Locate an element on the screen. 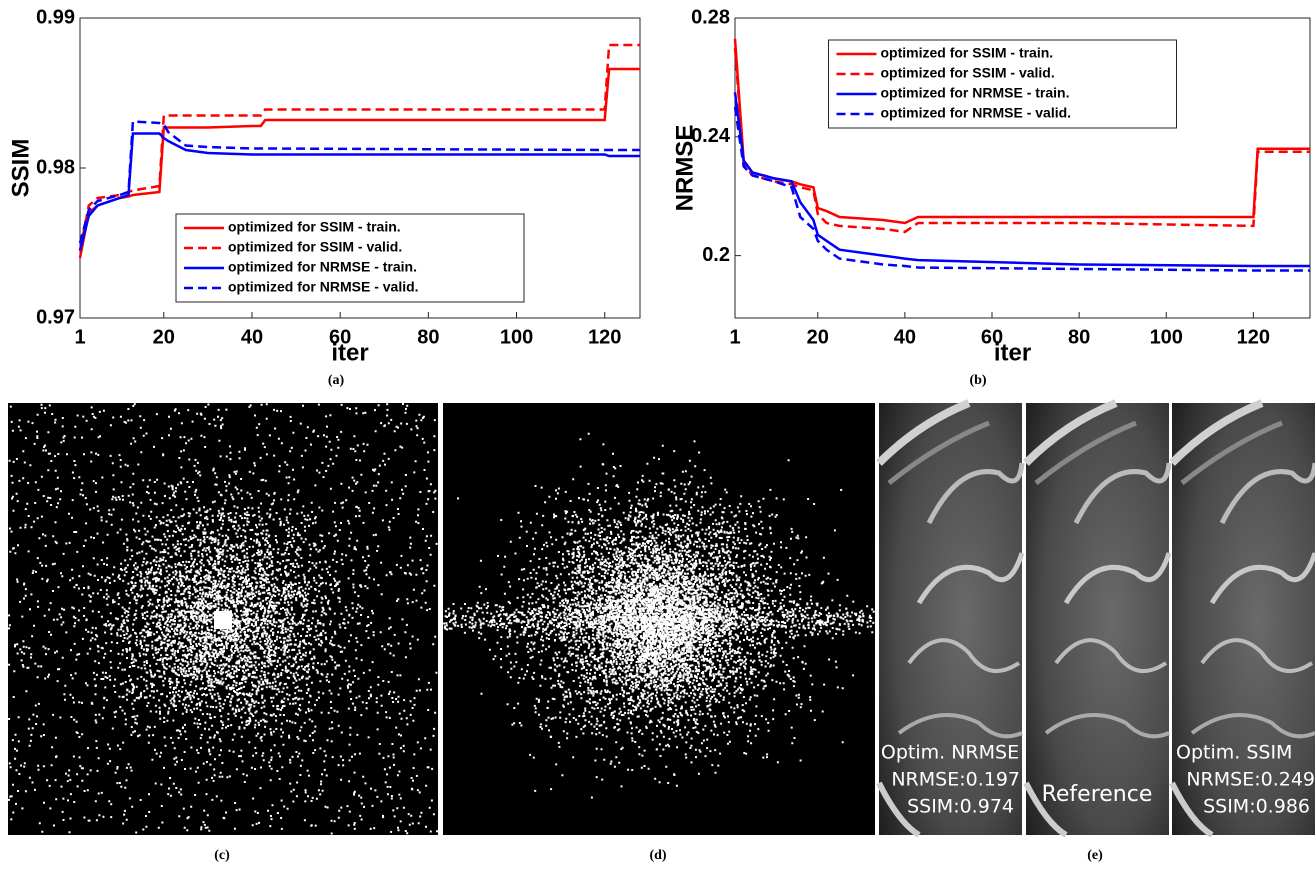  caption: (a) is located at coordinates (336, 380).